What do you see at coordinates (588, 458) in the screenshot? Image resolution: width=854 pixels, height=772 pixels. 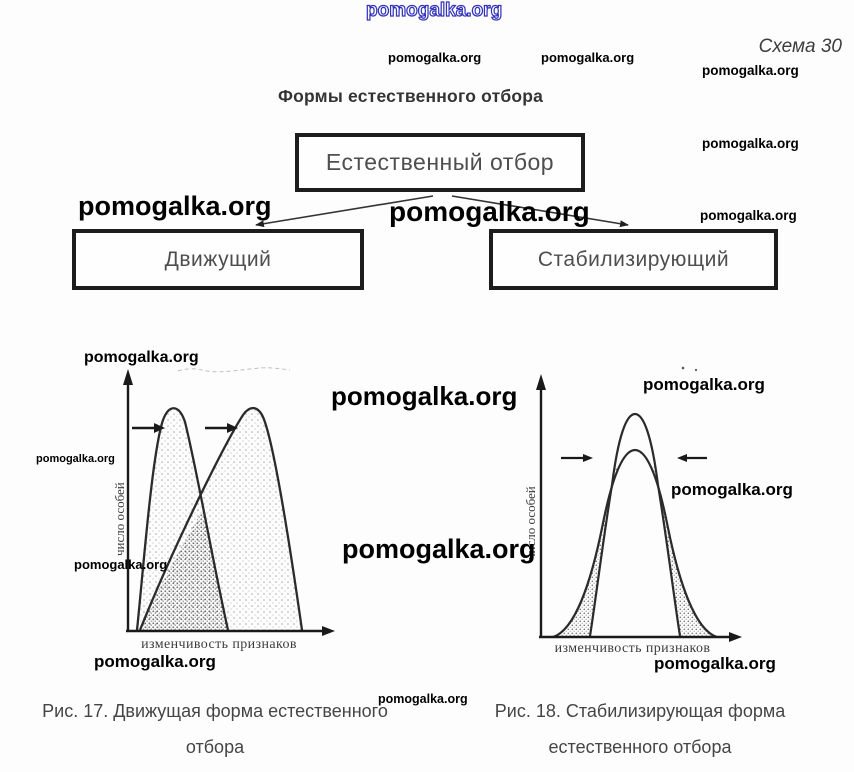 I see `pressure-arrow-left-head` at bounding box center [588, 458].